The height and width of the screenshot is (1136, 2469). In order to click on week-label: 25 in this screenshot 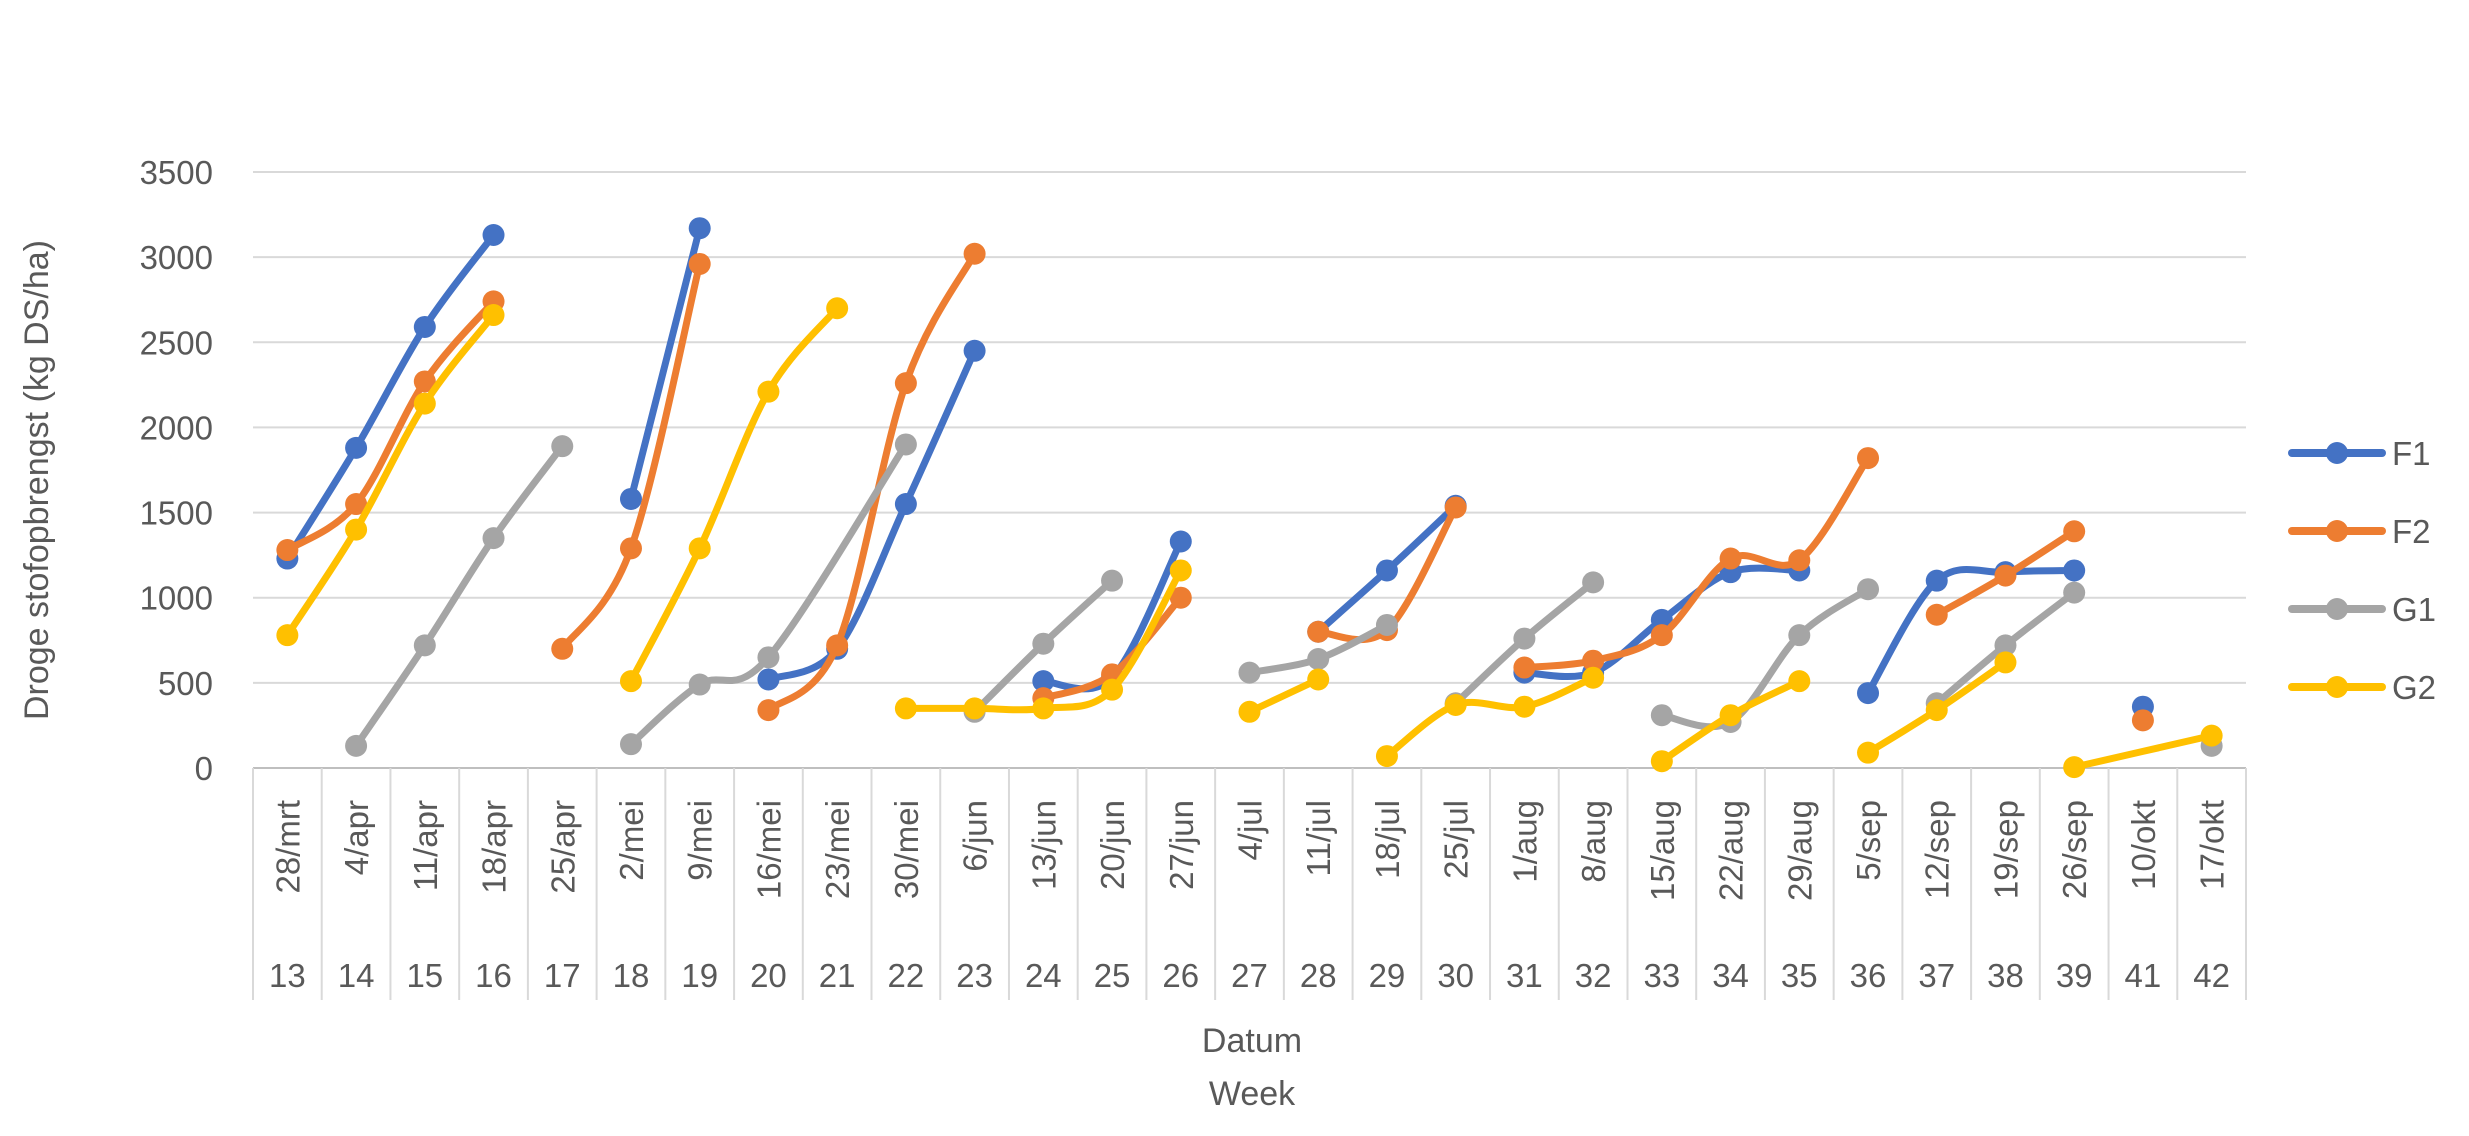, I will do `click(1112, 975)`.